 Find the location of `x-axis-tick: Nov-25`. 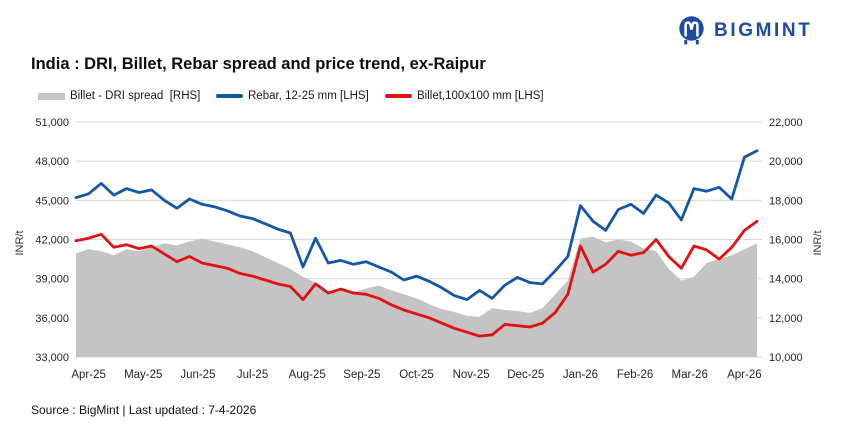

x-axis-tick: Nov-25 is located at coordinates (471, 375).